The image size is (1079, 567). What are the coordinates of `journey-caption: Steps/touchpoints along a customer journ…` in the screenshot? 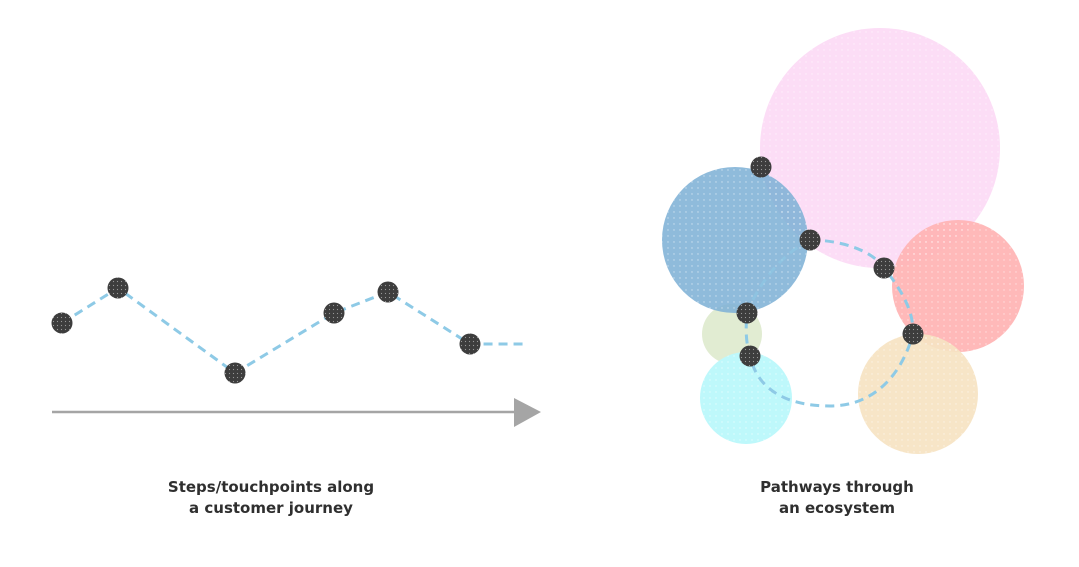 It's located at (271, 498).